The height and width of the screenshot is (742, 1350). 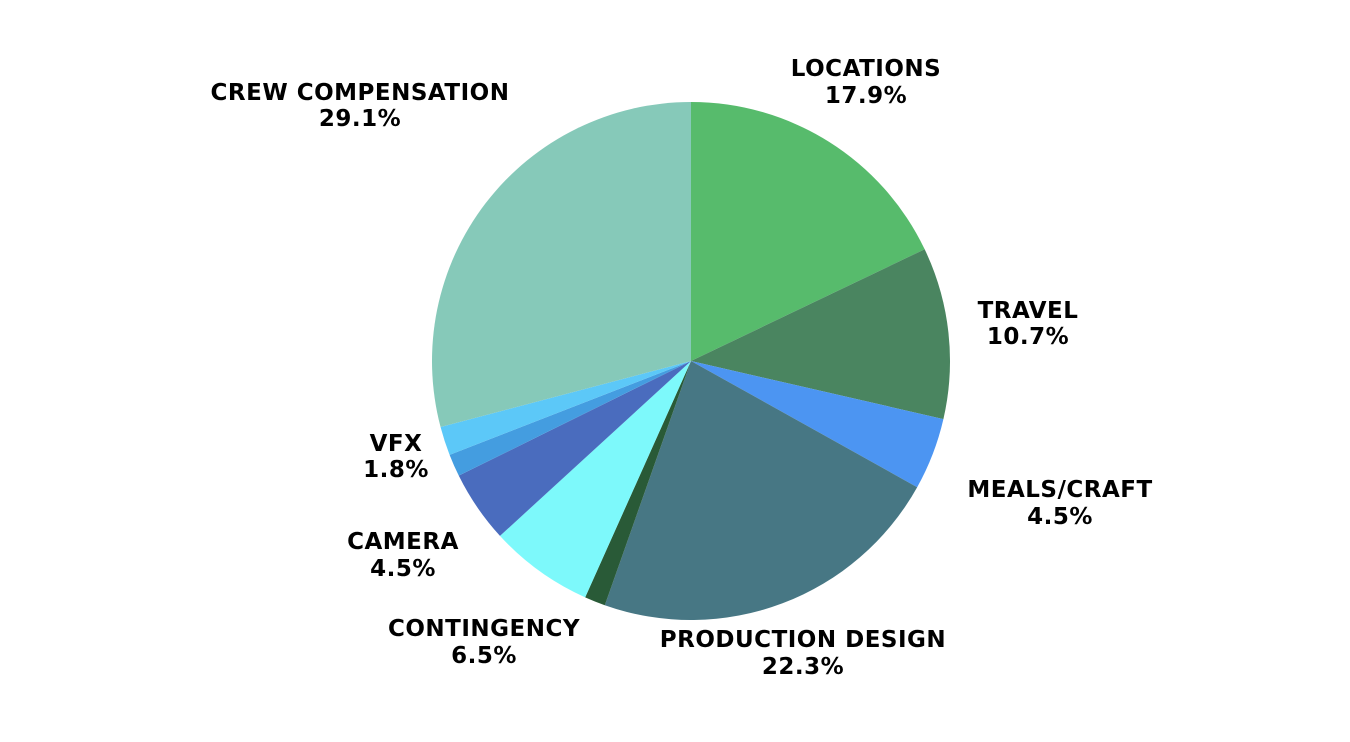 I want to click on slice-label-percent: 22.3%, so click(x=803, y=667).